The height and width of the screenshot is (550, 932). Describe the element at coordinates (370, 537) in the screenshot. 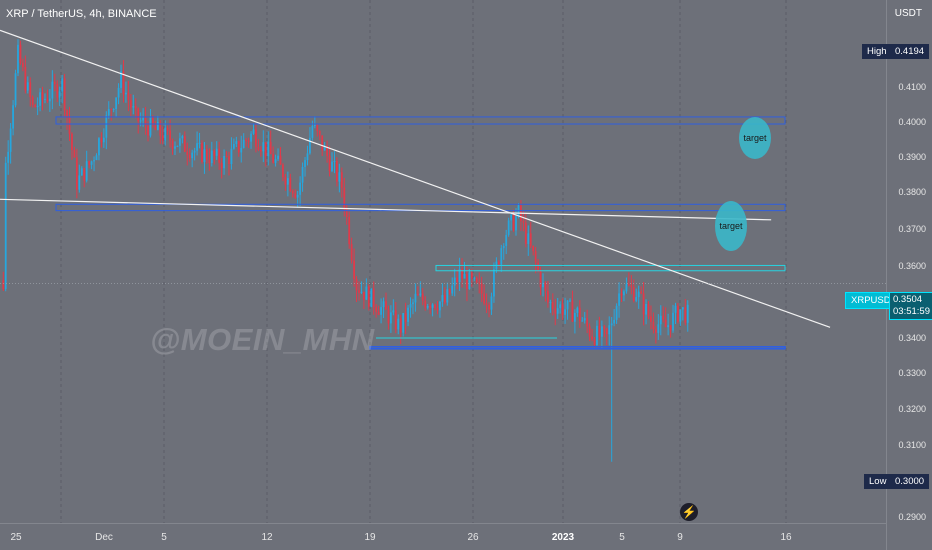

I see `time-tick: 19` at that location.